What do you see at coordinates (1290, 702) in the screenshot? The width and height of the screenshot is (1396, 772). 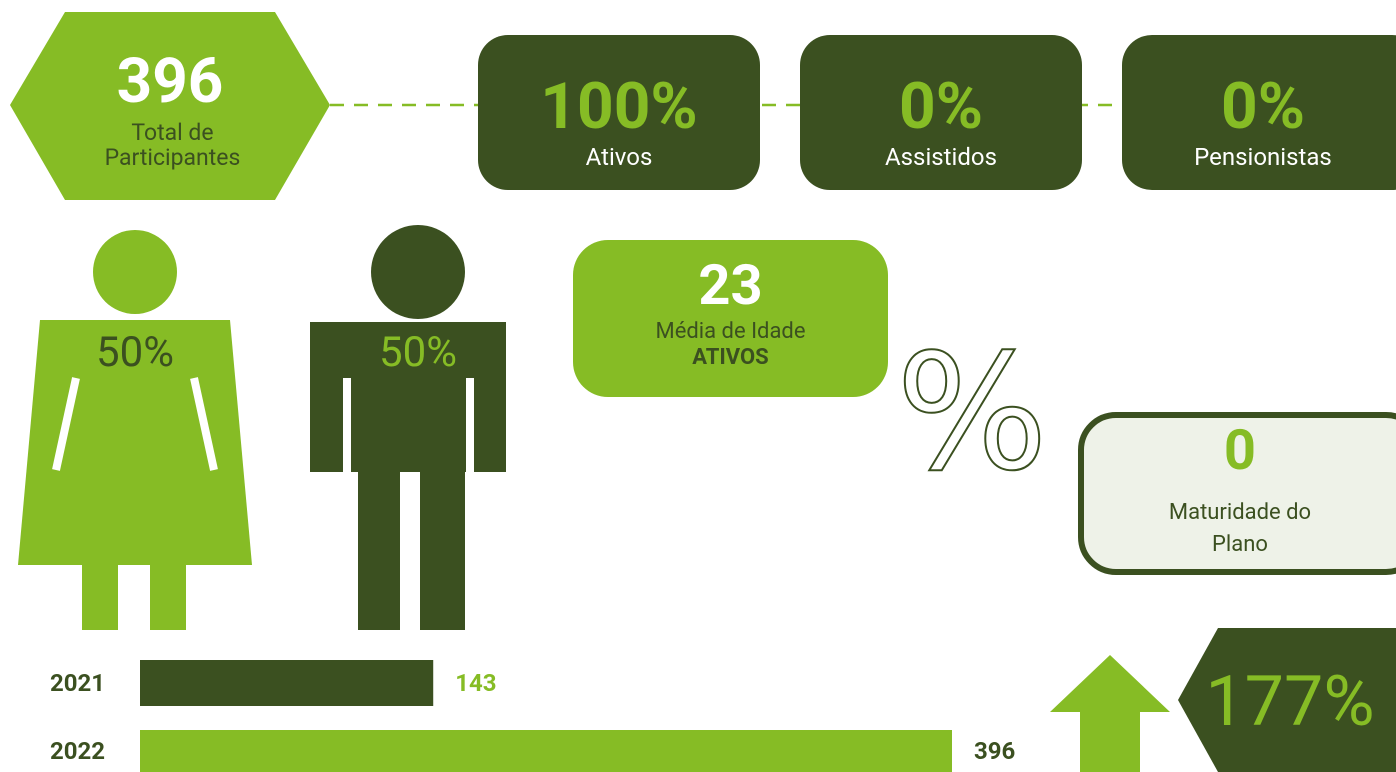 I see `growth-value: 177%` at bounding box center [1290, 702].